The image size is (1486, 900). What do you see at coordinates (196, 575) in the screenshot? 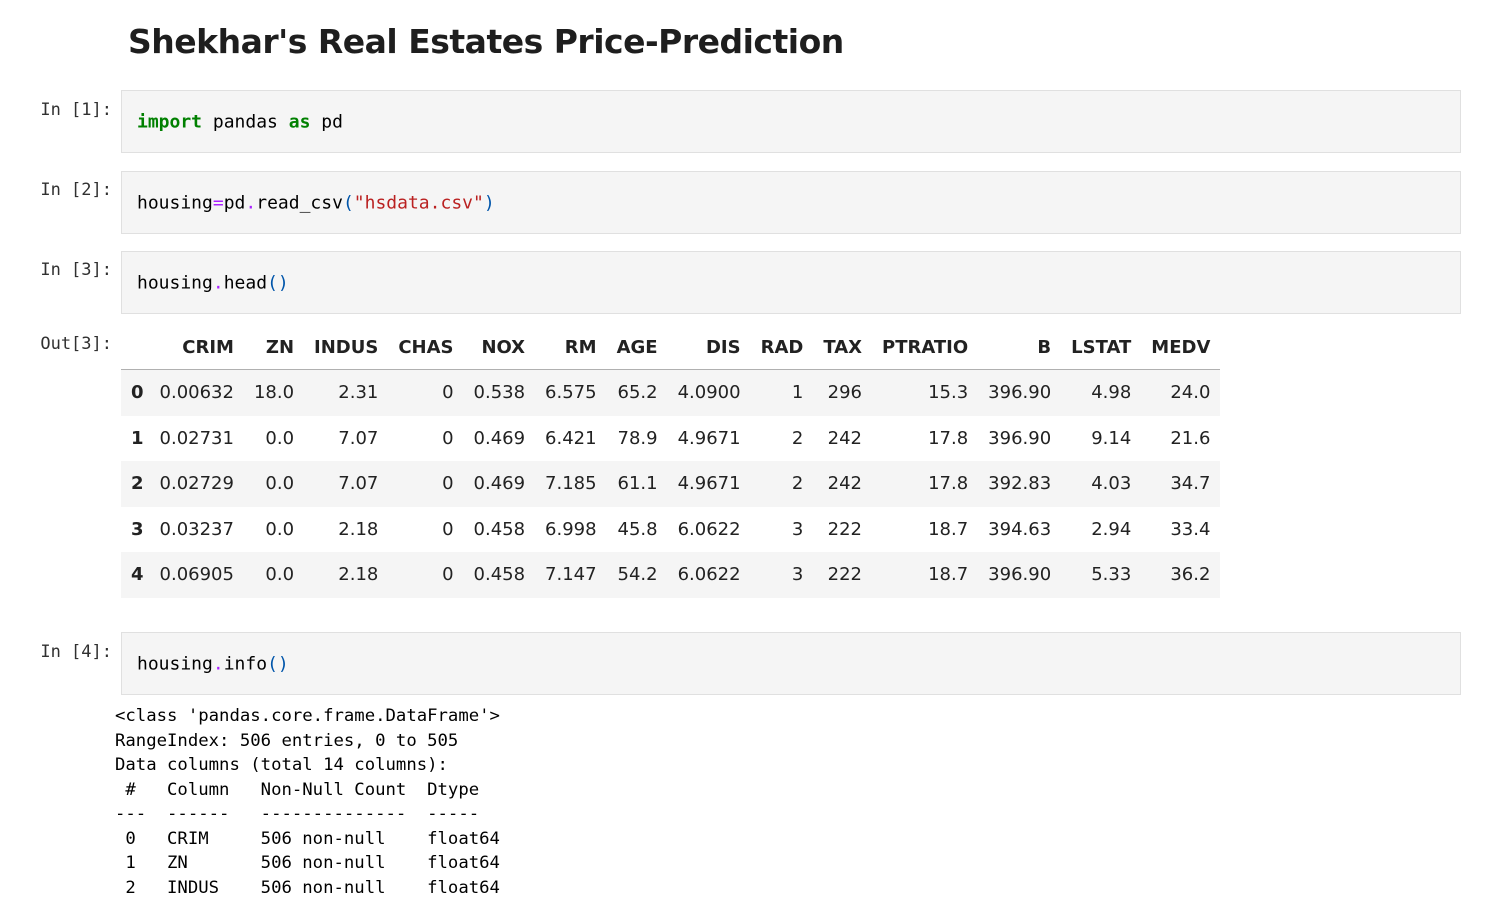
I see `table-cell: 0.06905` at bounding box center [196, 575].